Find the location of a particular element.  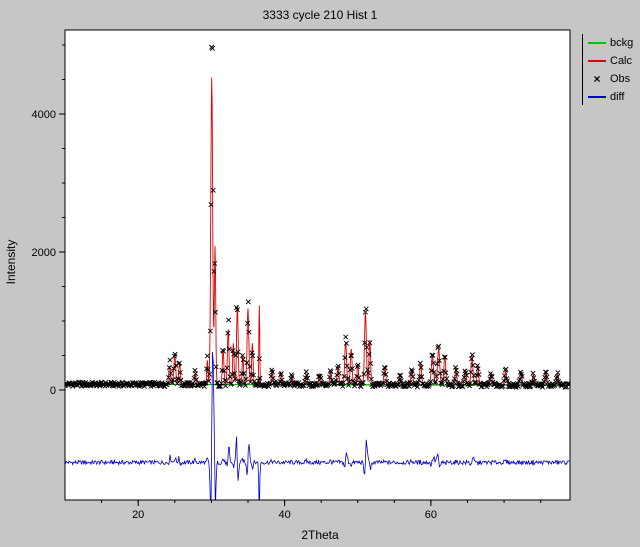

legend-item-calc: Calc is located at coordinates (614, 60).